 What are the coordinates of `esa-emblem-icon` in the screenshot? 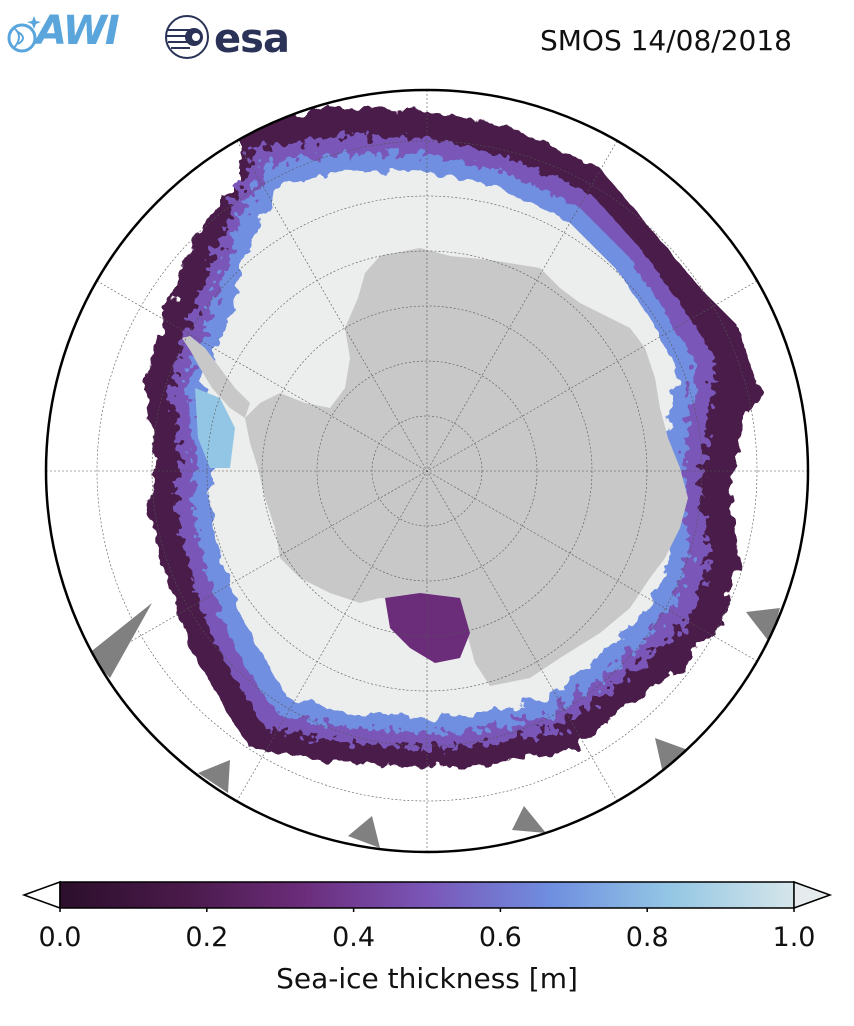 It's located at (187, 37).